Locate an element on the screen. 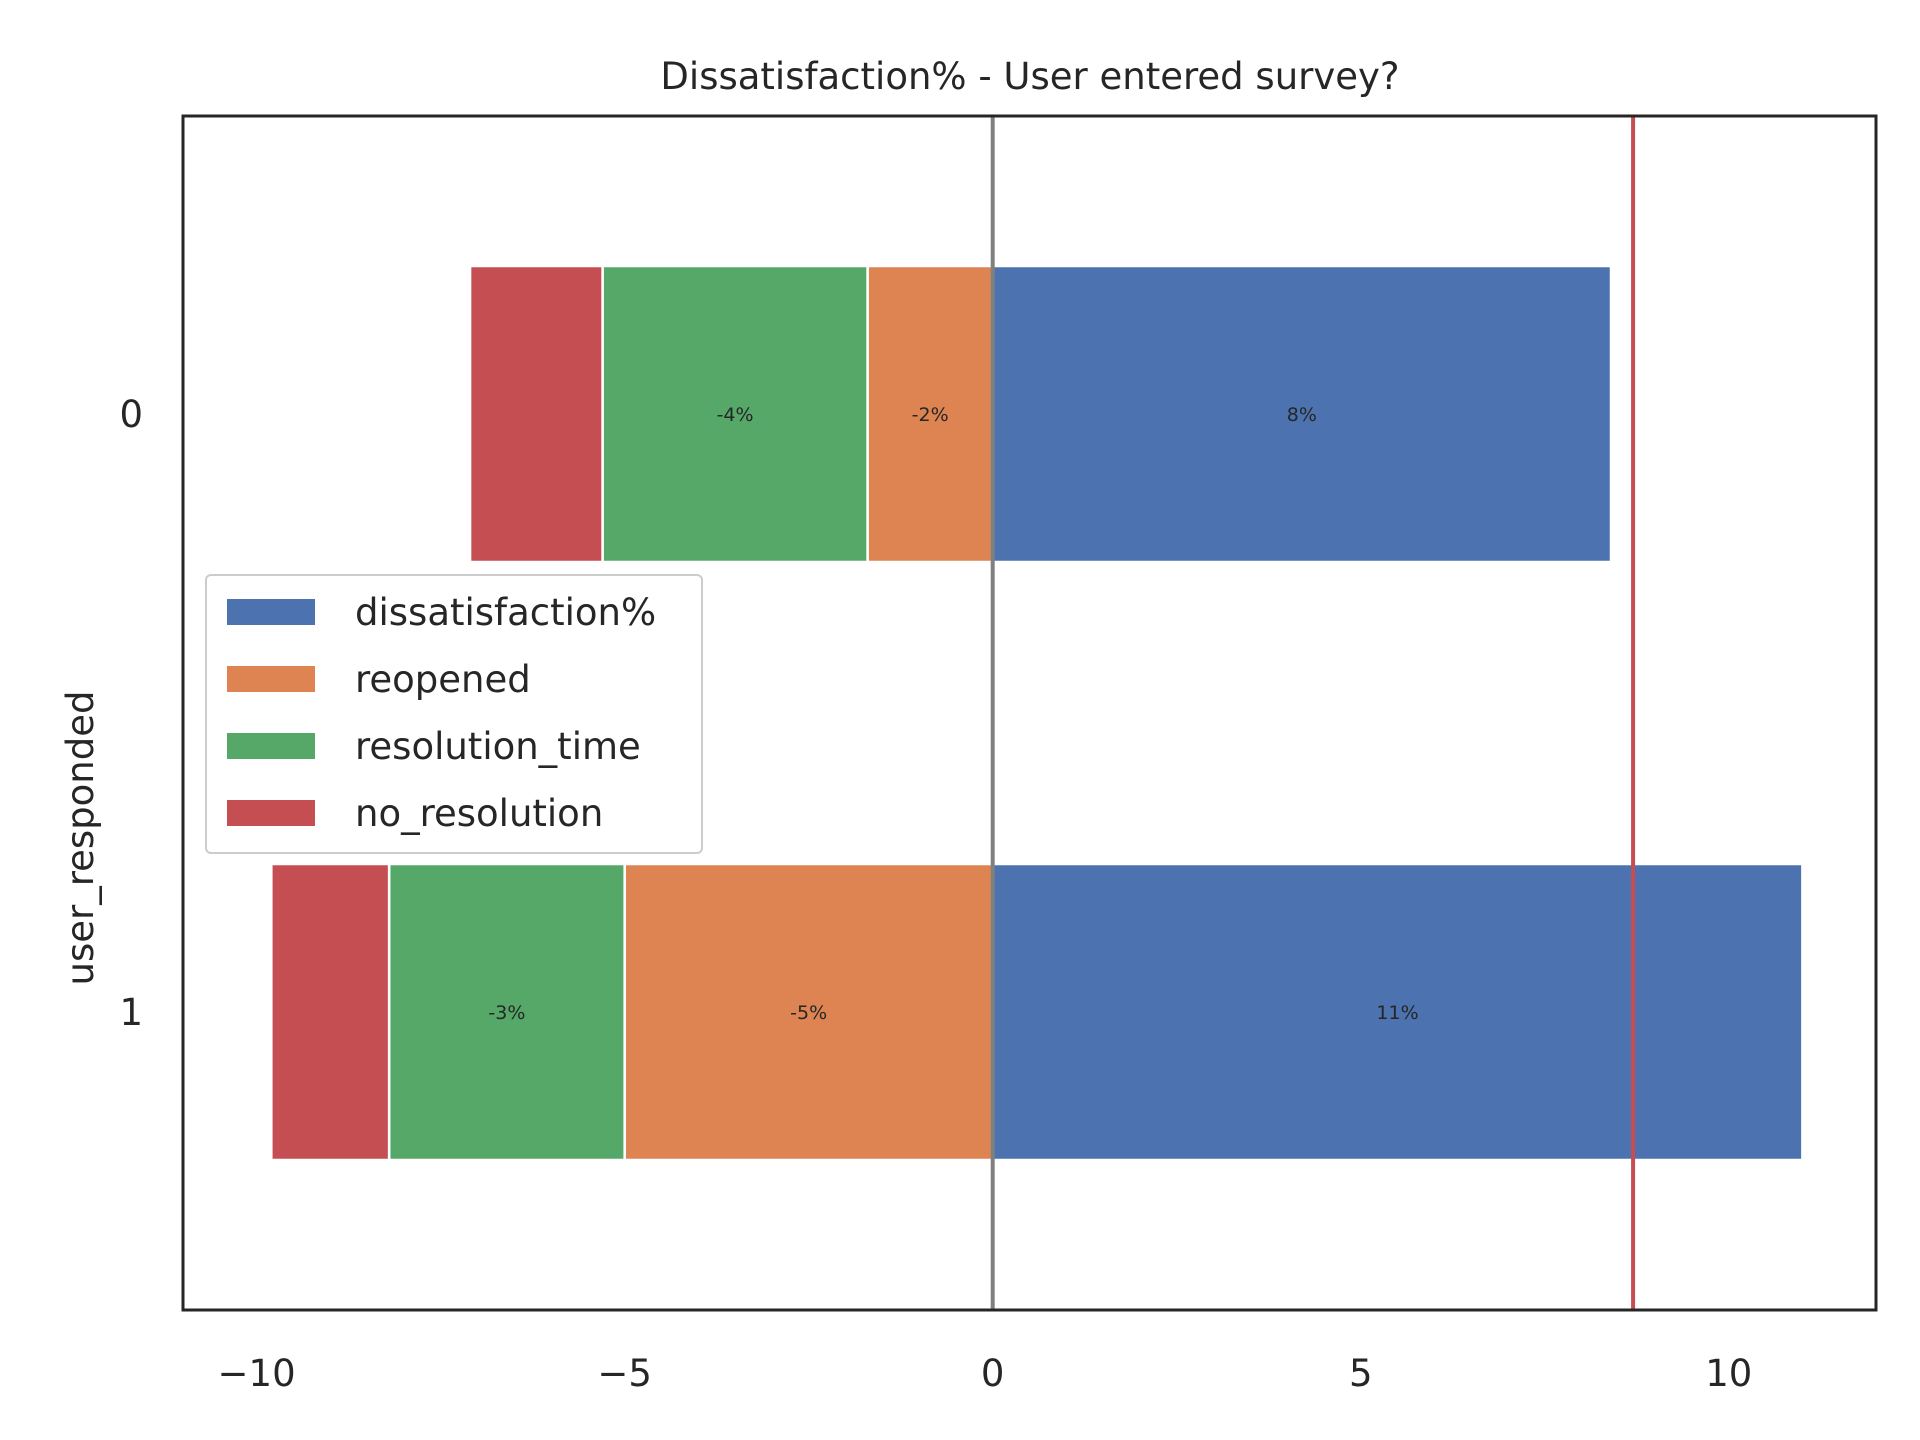 This screenshot has width=1920, height=1440. x-axis-ticks: −10 −5 0 5 10 is located at coordinates (985, 1373).